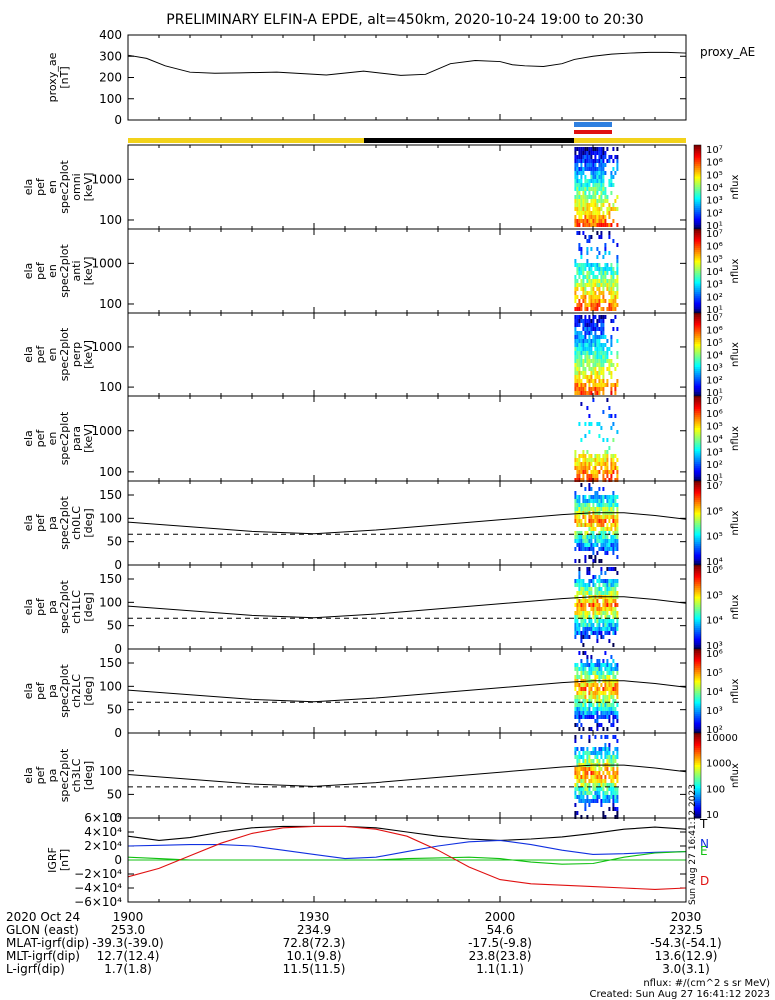 This screenshot has height=1000, width=775. Describe the element at coordinates (313, 956) in the screenshot. I see `footer-row-3-v1: 10.1(9.8)` at that location.